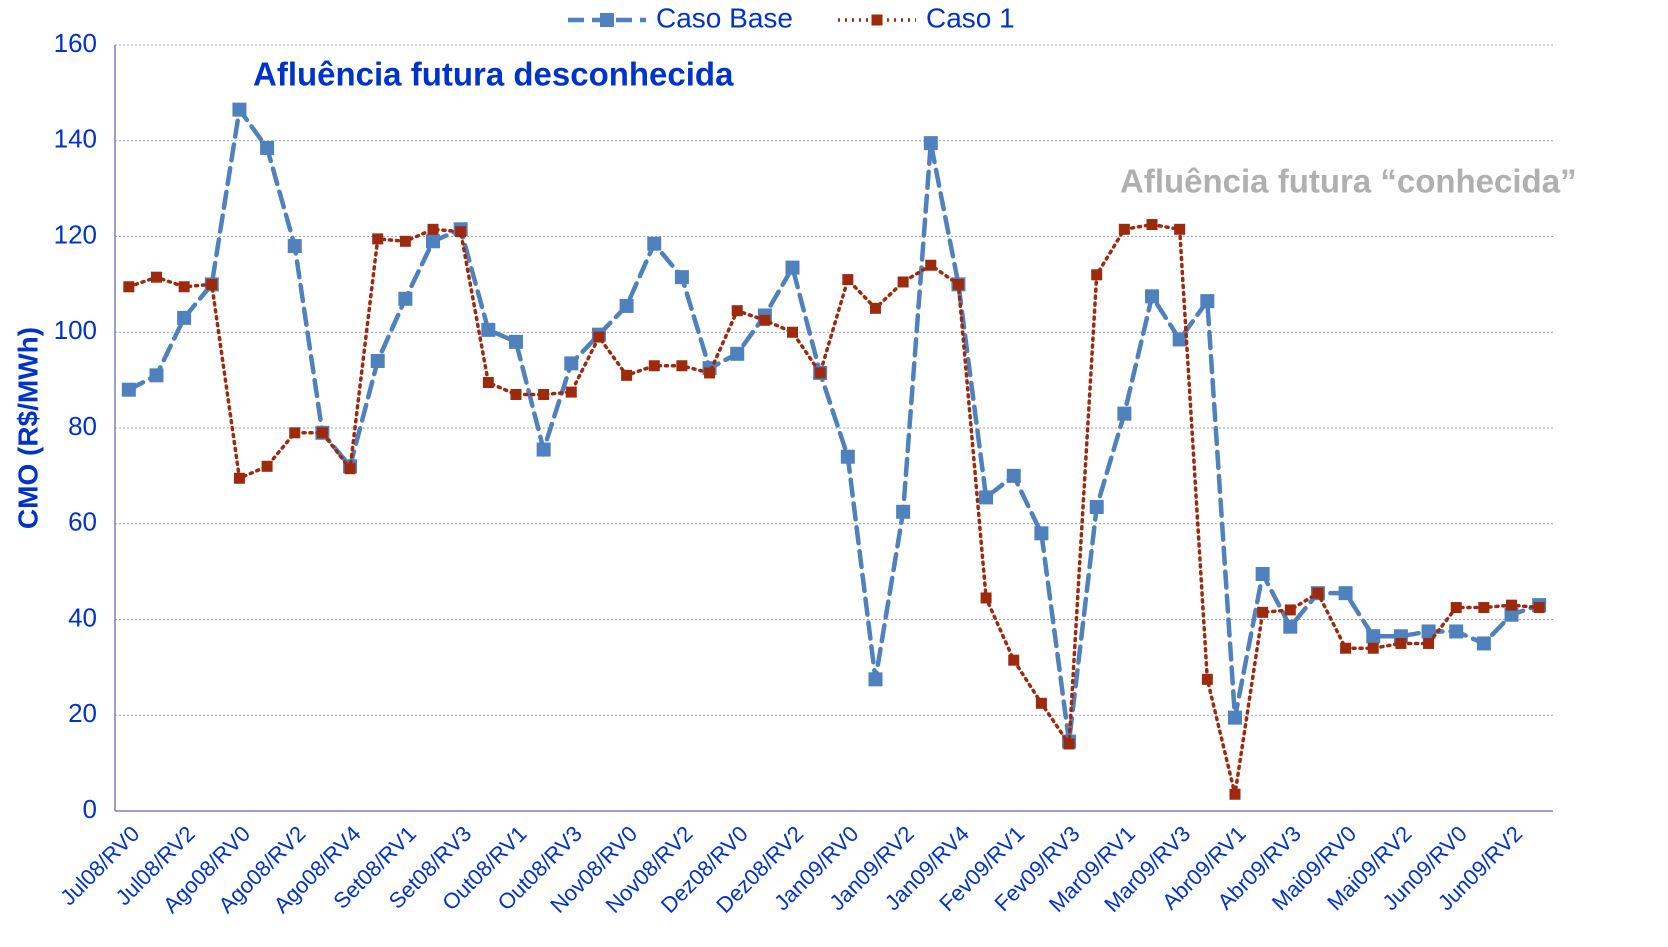 Image resolution: width=1668 pixels, height=947 pixels. I want to click on y-tick-label: 100, so click(75, 330).